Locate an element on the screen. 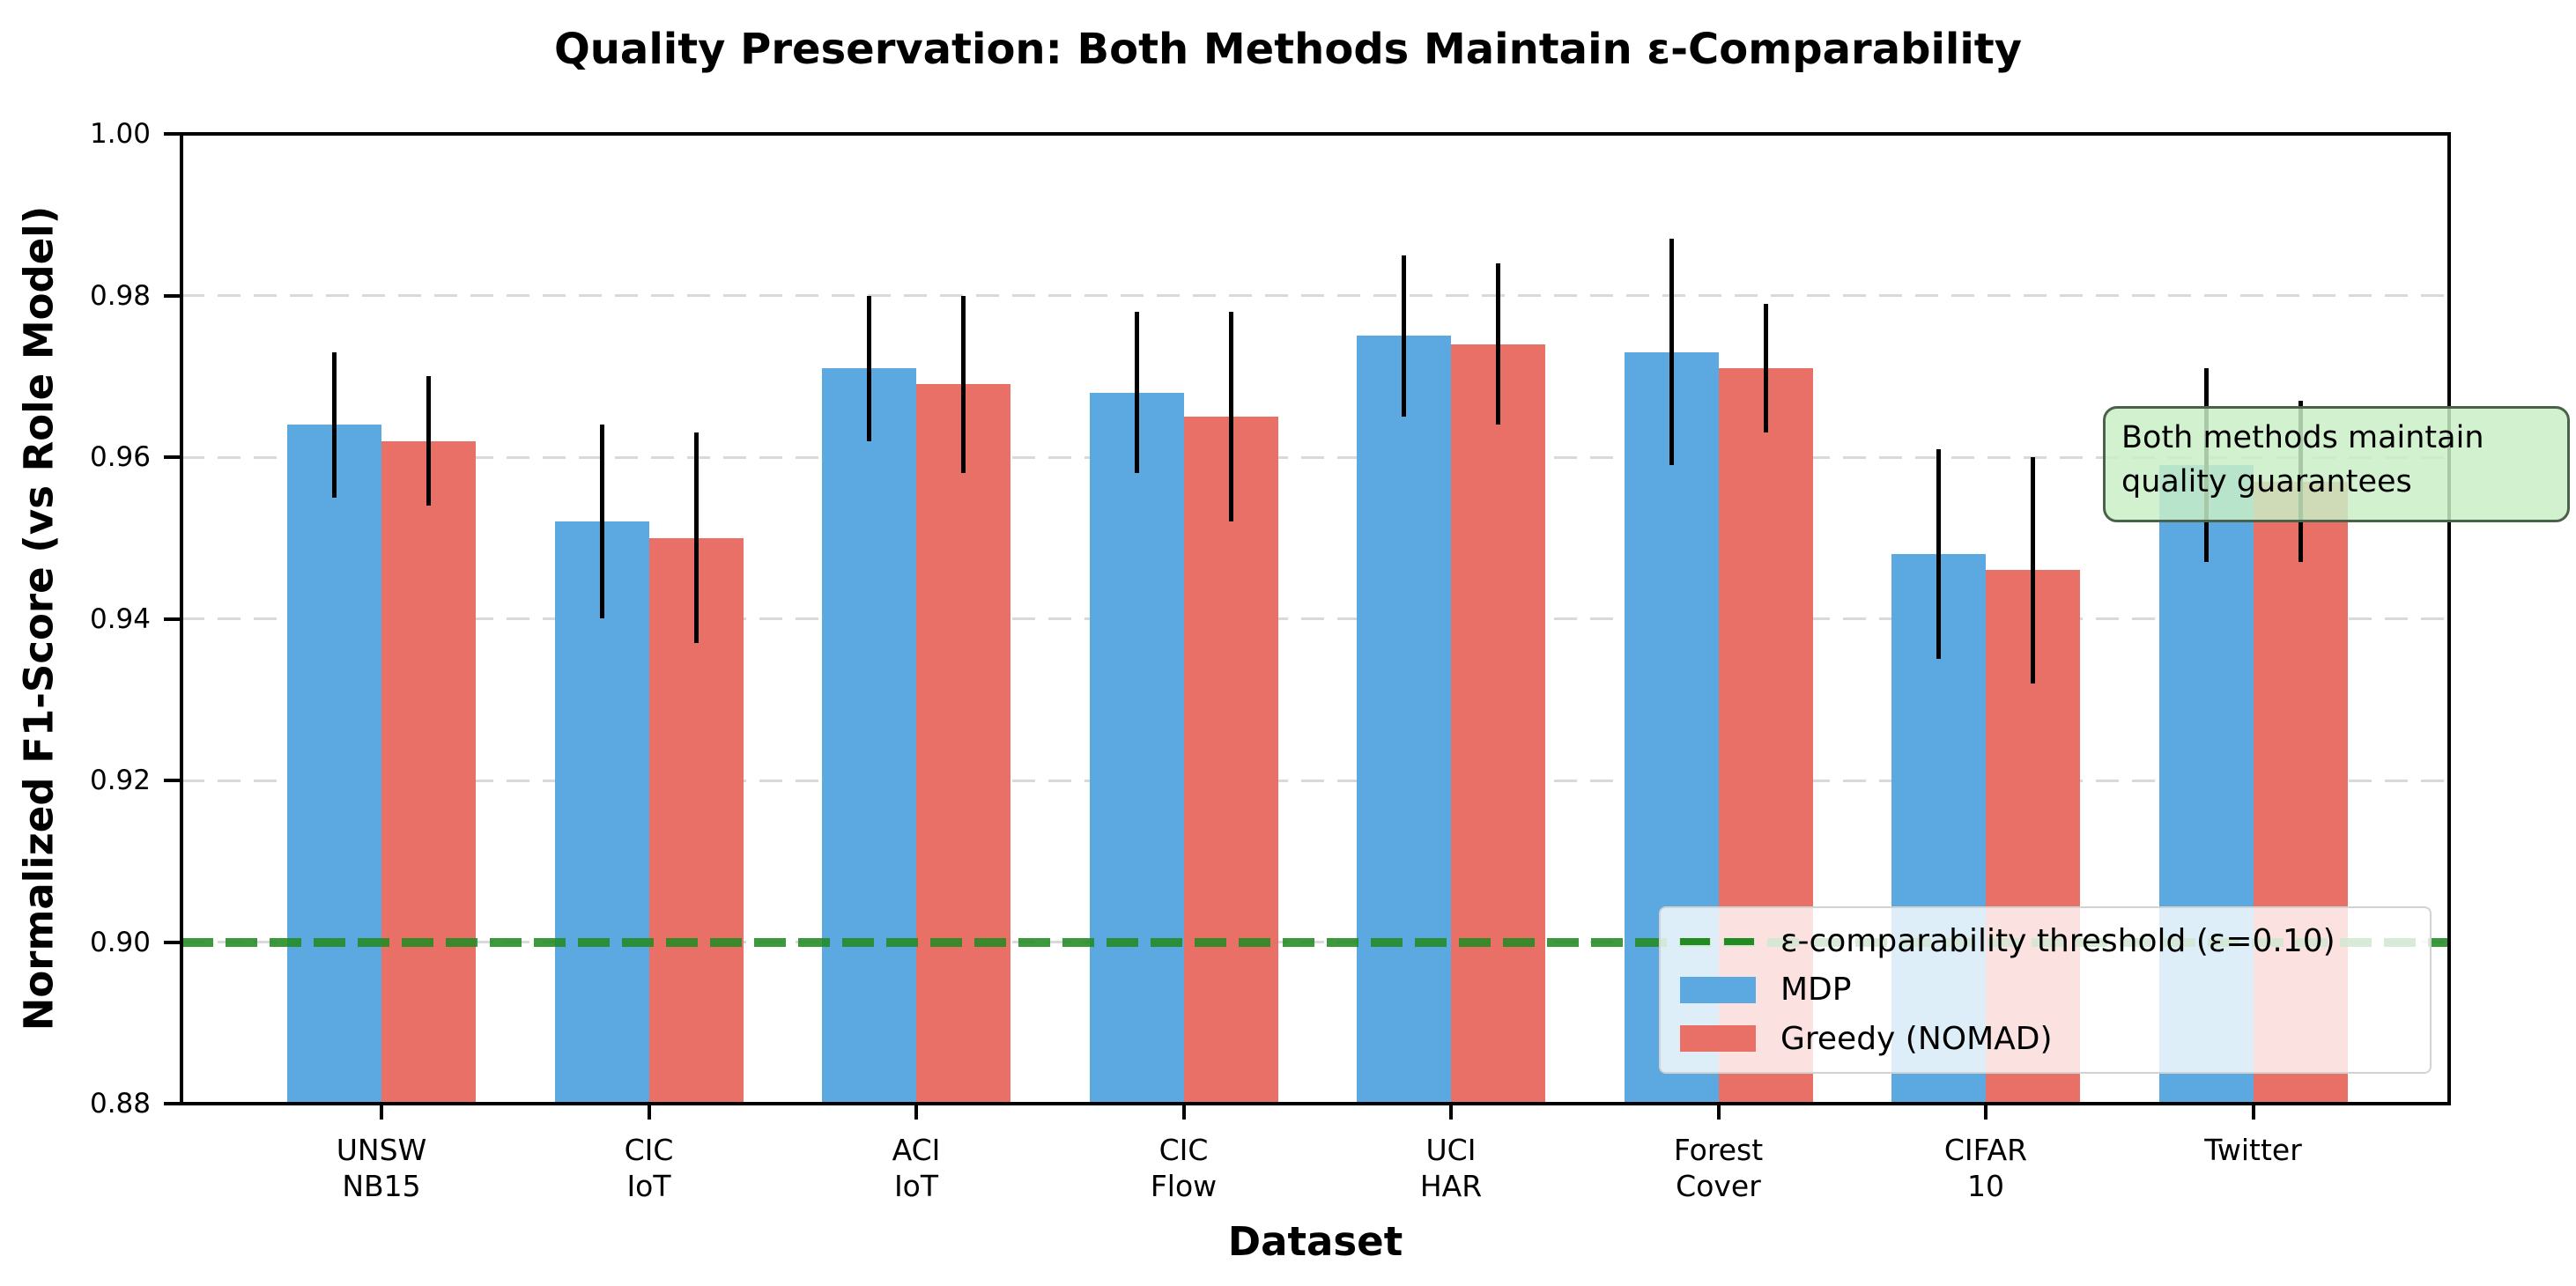 This screenshot has height=1286, width=2576. x-tick-label-line: CIFAR is located at coordinates (1986, 1150).